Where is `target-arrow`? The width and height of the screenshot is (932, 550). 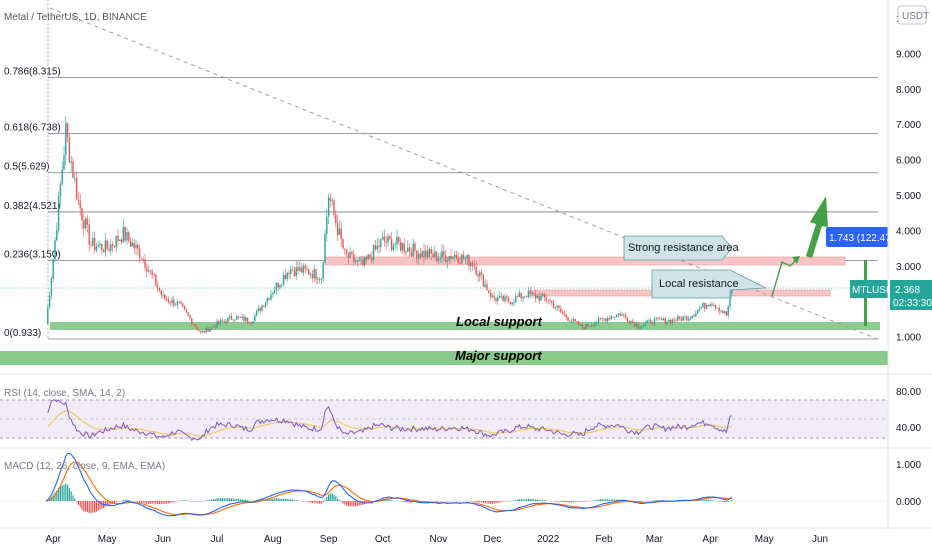
target-arrow is located at coordinates (817, 227).